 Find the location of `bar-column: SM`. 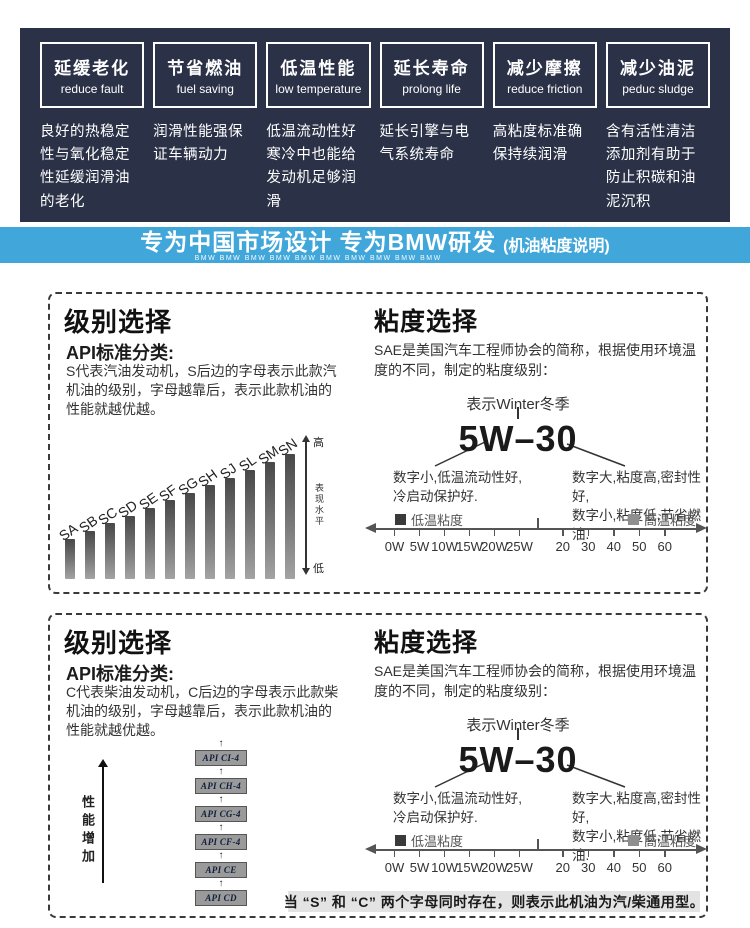

bar-column: SM is located at coordinates (268, 510).